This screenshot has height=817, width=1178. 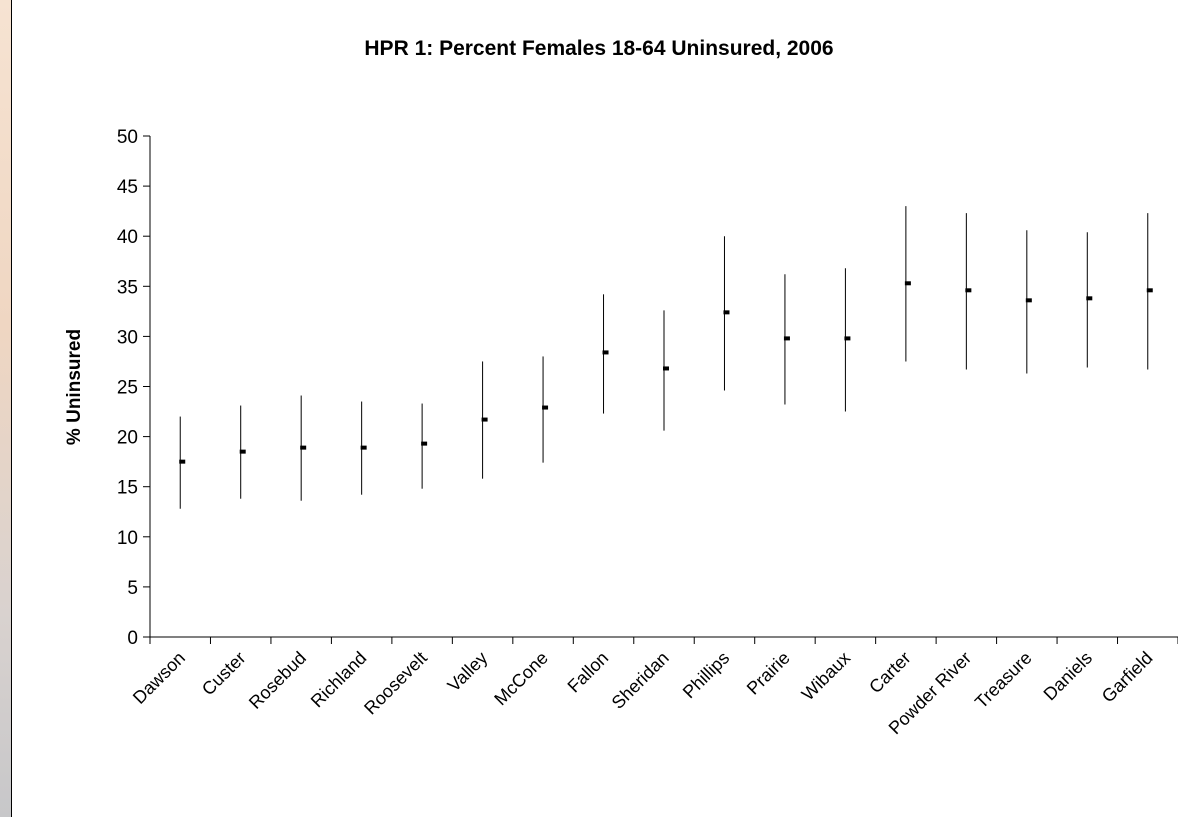 What do you see at coordinates (339, 680) in the screenshot?
I see `x-tick-label: Richland` at bounding box center [339, 680].